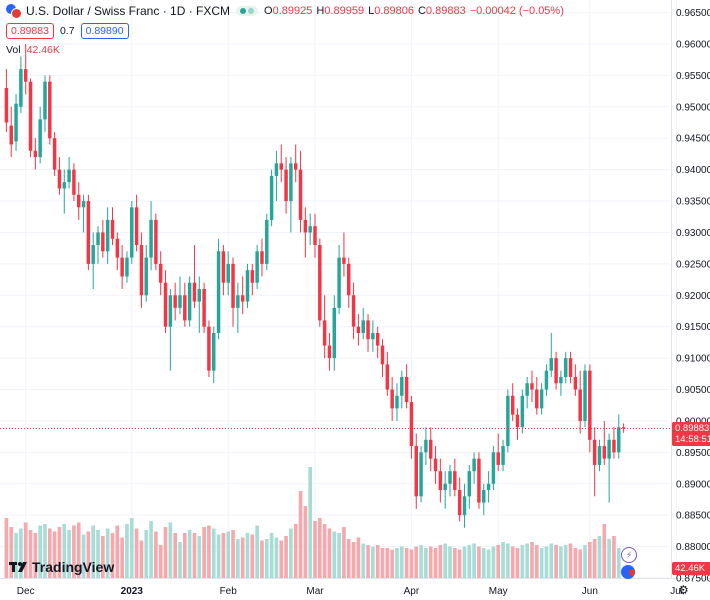  Describe the element at coordinates (315, 591) in the screenshot. I see `time-tick-label: Mar` at that location.